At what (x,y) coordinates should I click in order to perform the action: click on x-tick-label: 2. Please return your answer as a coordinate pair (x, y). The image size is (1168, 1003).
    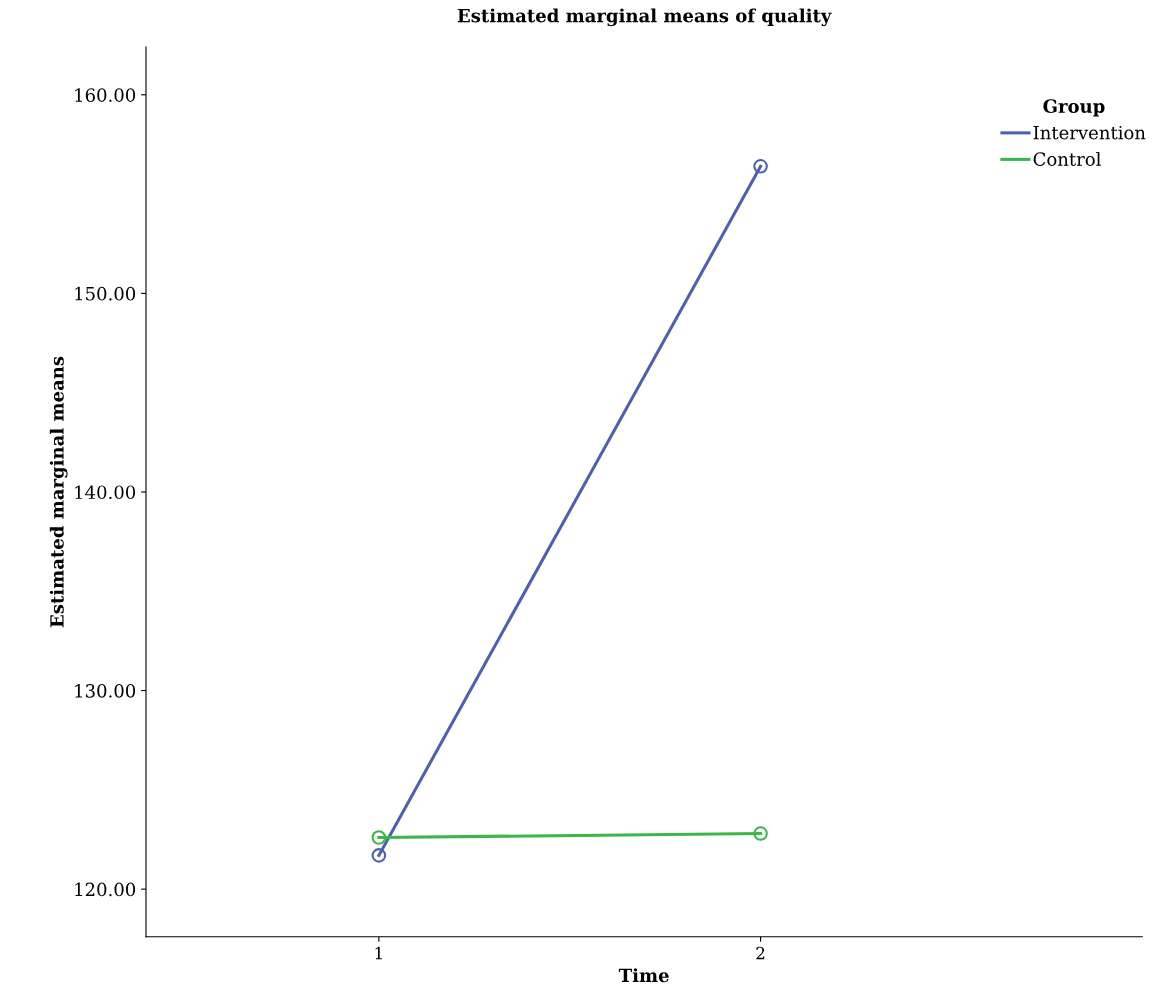
    Looking at the image, I should click on (760, 953).